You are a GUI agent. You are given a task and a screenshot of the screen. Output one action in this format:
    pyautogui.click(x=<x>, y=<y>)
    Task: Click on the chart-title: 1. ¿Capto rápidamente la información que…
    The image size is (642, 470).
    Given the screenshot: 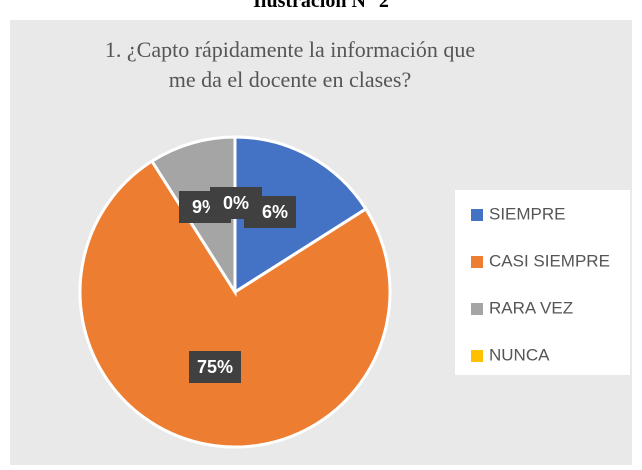 What is the action you would take?
    pyautogui.click(x=290, y=64)
    